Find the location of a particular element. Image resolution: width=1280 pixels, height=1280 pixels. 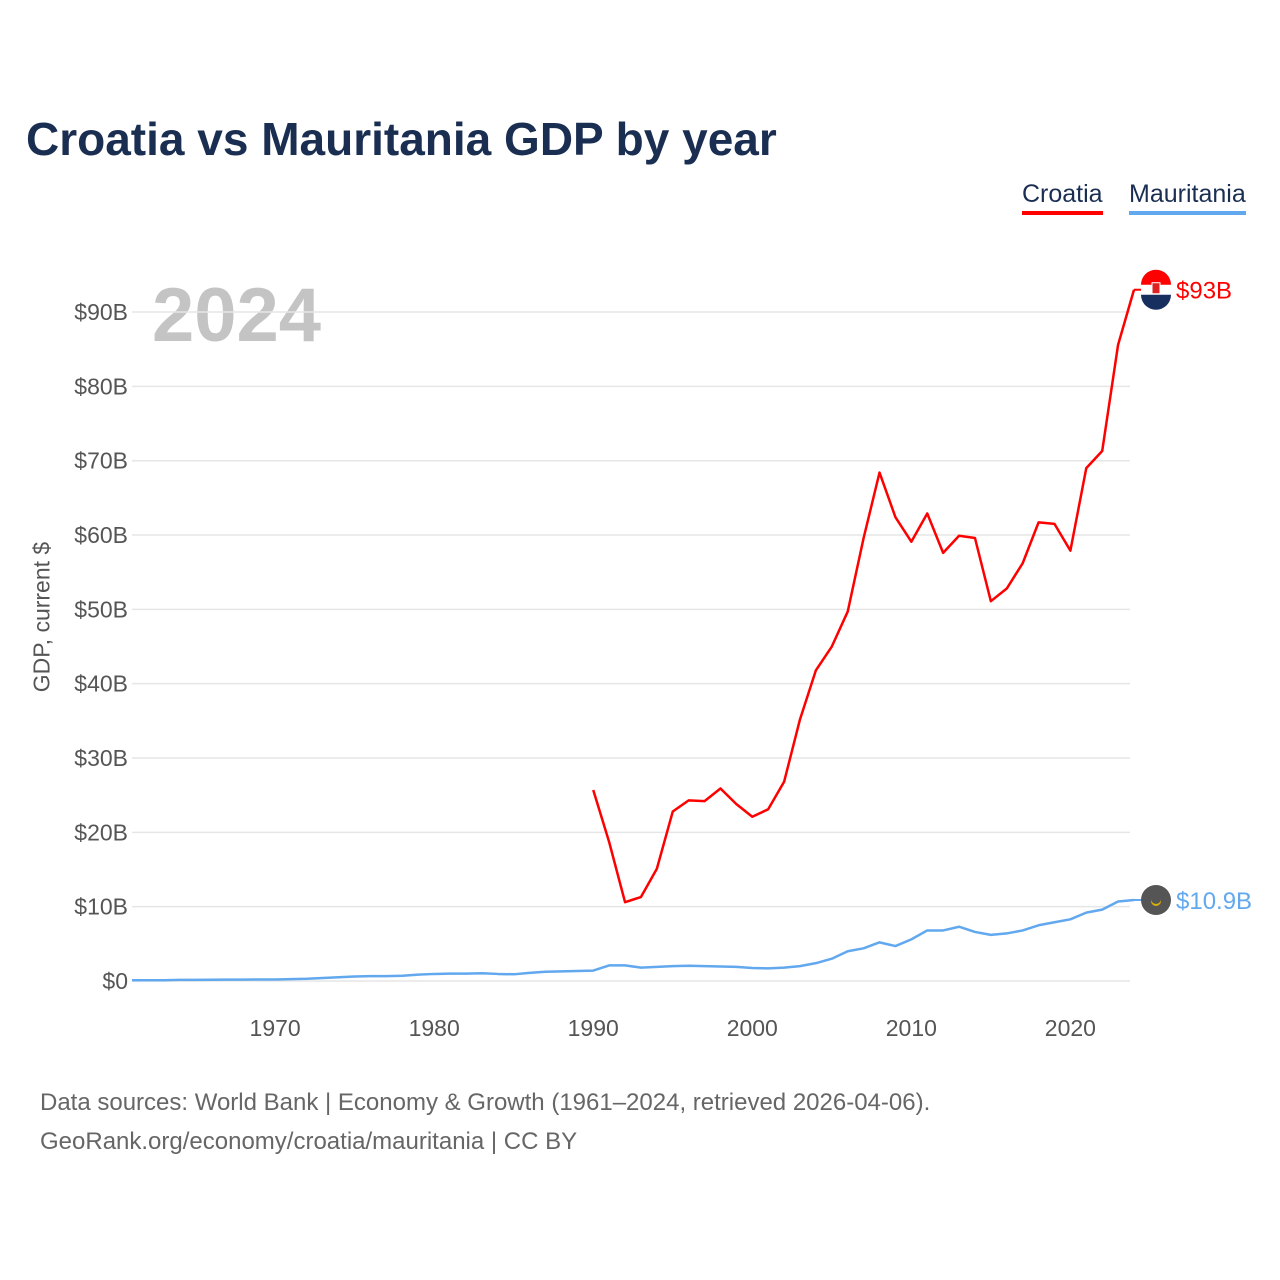

chart-title: Croatia vs Mauritania GDP by year is located at coordinates (401, 139).